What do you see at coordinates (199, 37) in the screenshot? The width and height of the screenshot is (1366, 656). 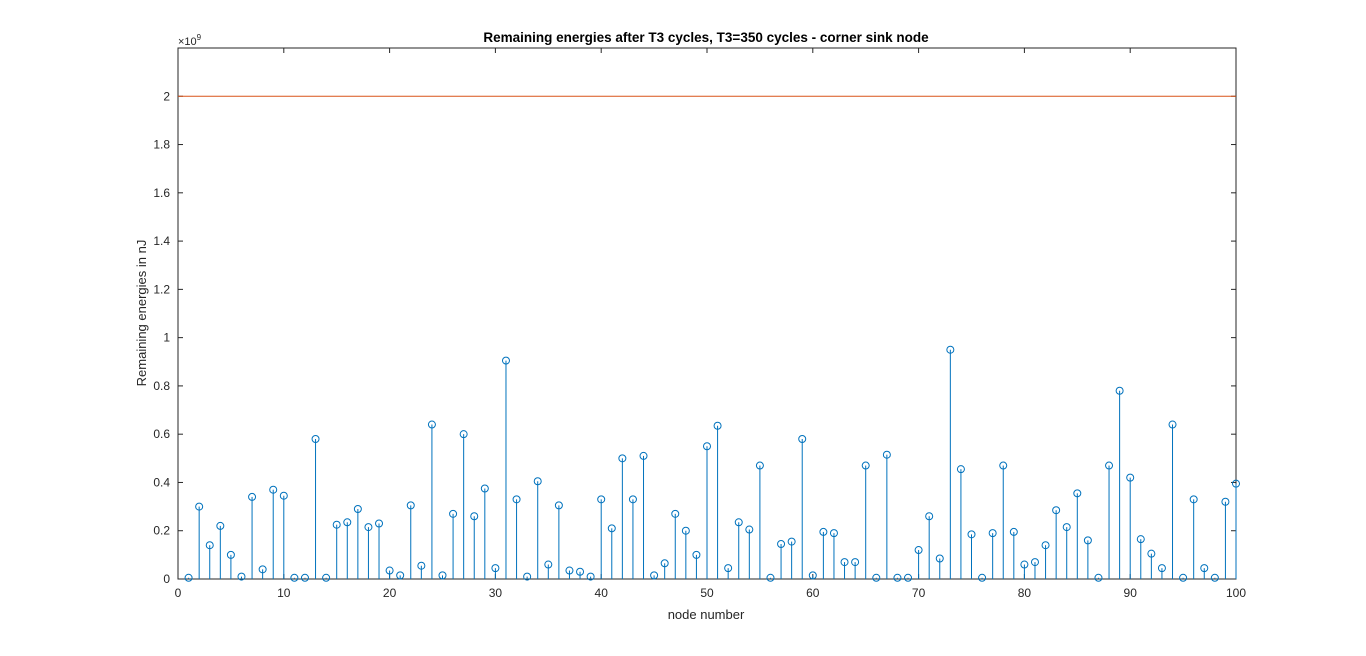 I see `y-exponent-power: 9` at bounding box center [199, 37].